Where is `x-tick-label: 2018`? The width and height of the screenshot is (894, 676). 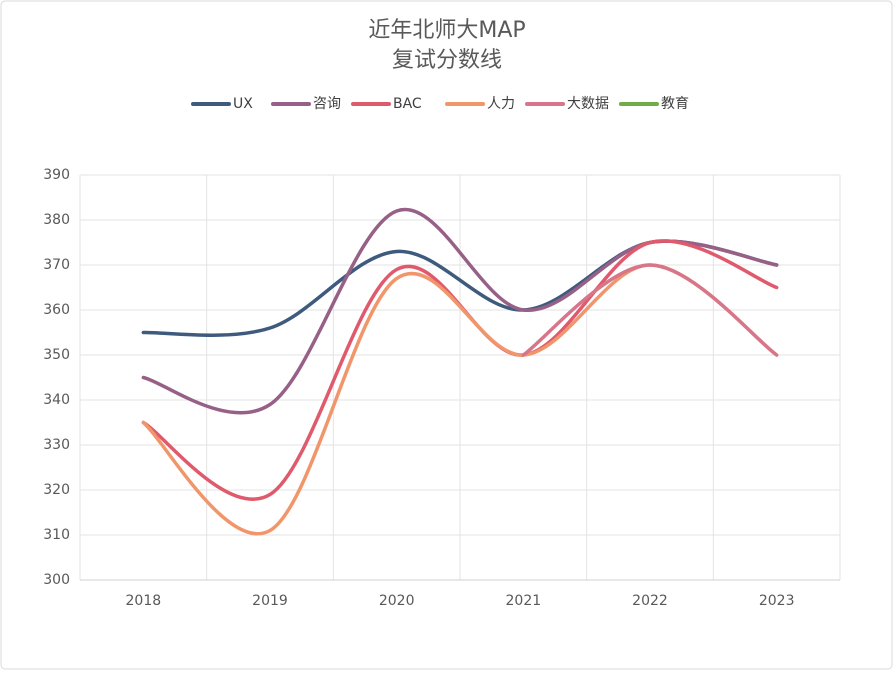
x-tick-label: 2018 is located at coordinates (144, 601).